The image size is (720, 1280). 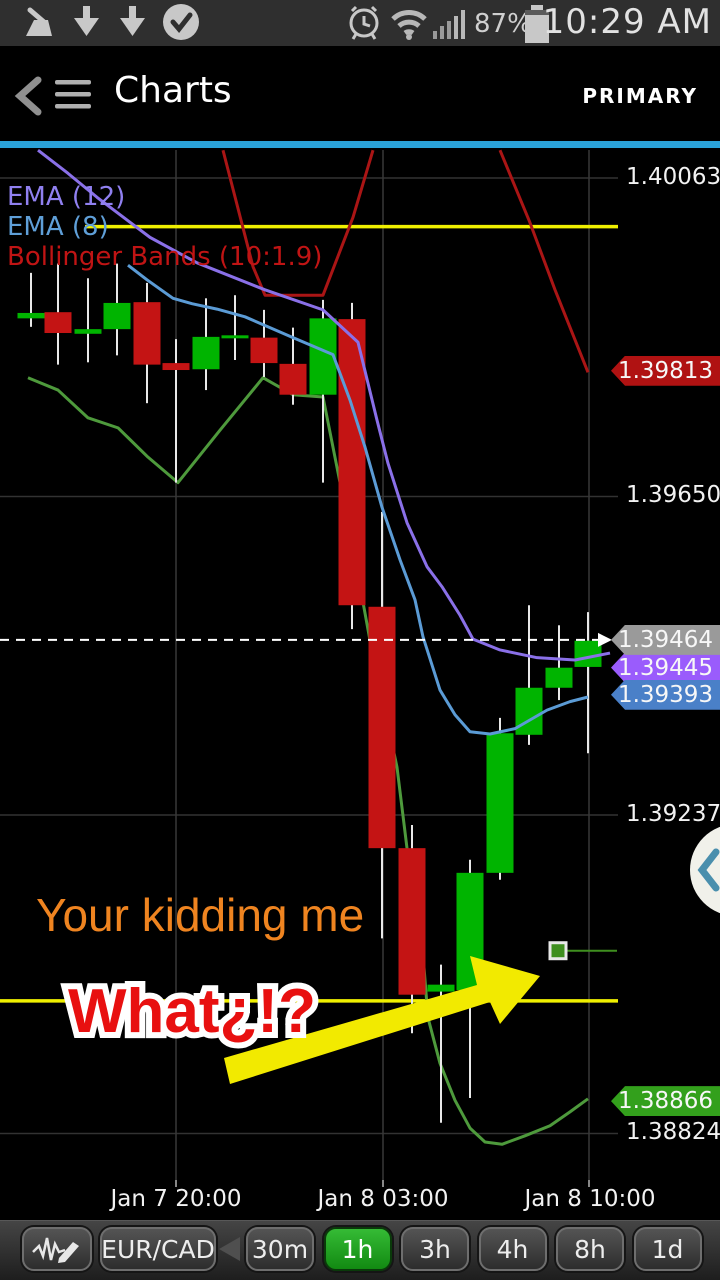 I want to click on price-tag-bollinger-upper: 1.39813, so click(x=665, y=370).